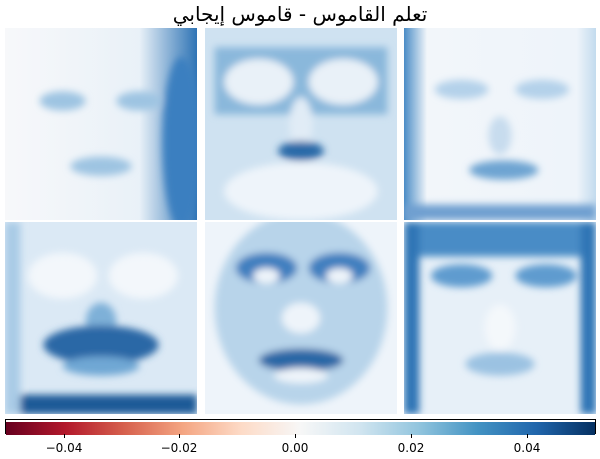  Describe the element at coordinates (300, 427) in the screenshot. I see `colorbar` at that location.